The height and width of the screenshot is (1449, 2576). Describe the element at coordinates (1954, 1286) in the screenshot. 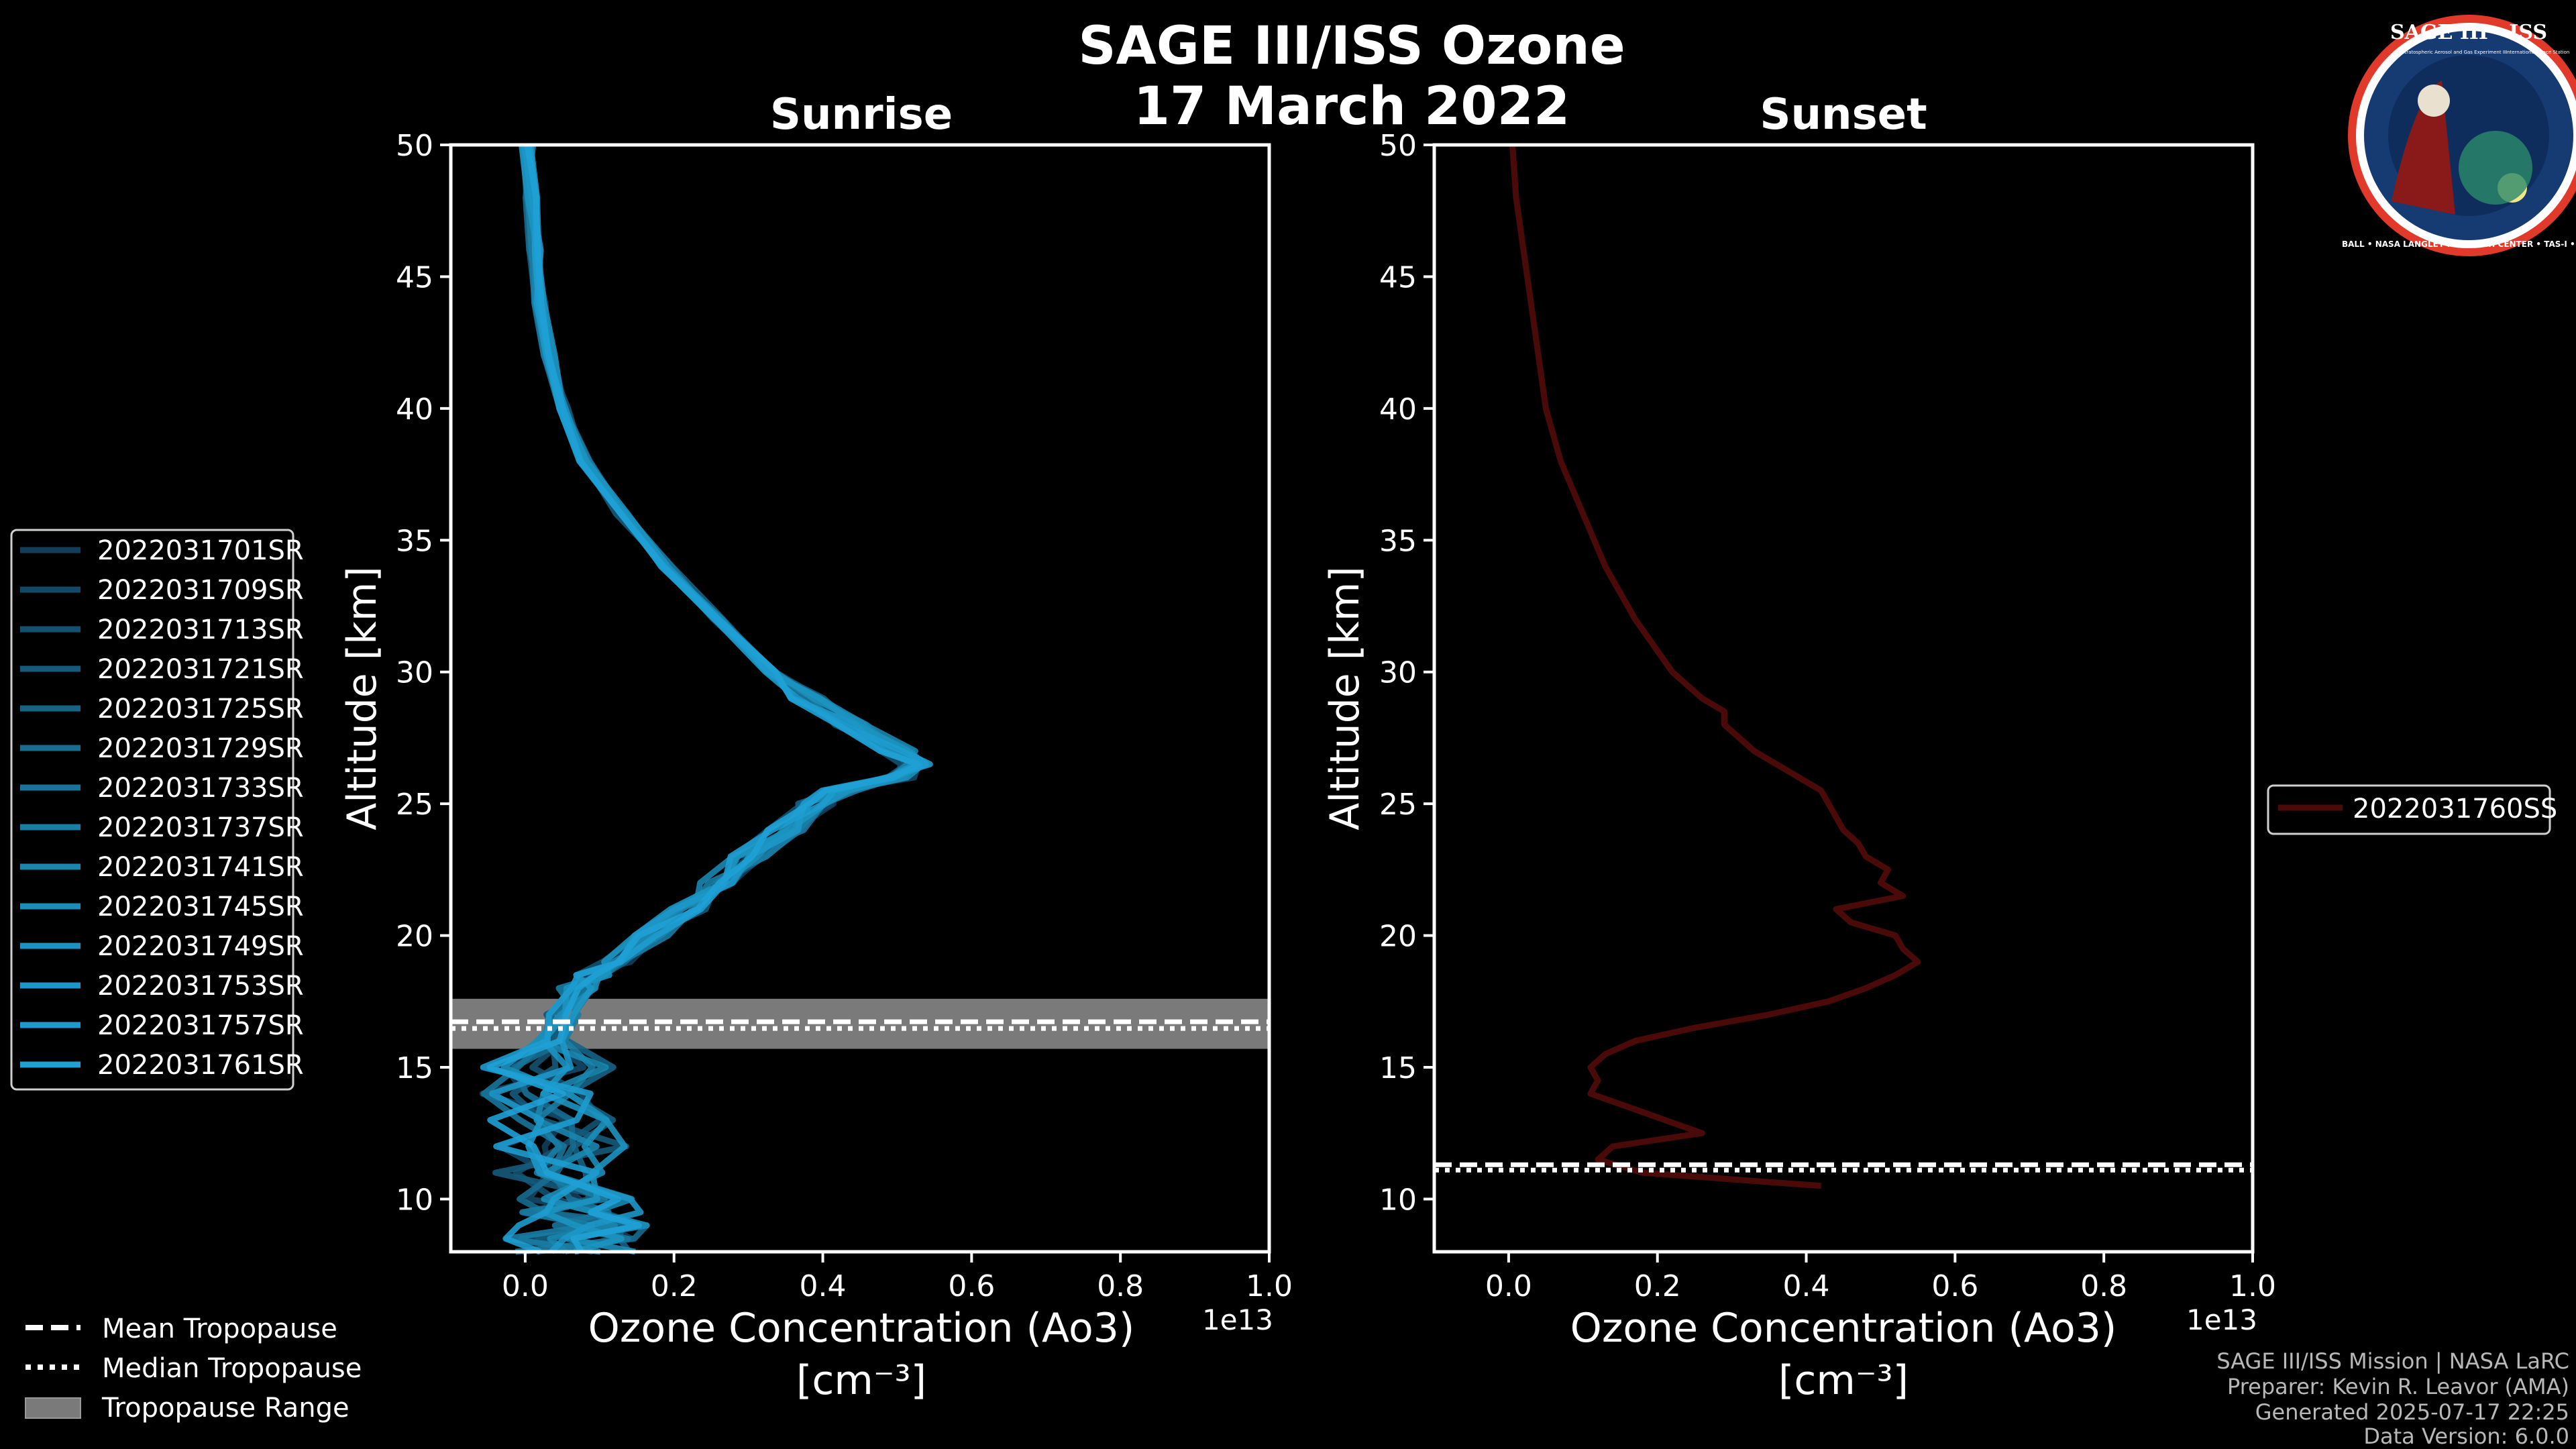

I see `sunset-xtick-label: 0.6` at that location.